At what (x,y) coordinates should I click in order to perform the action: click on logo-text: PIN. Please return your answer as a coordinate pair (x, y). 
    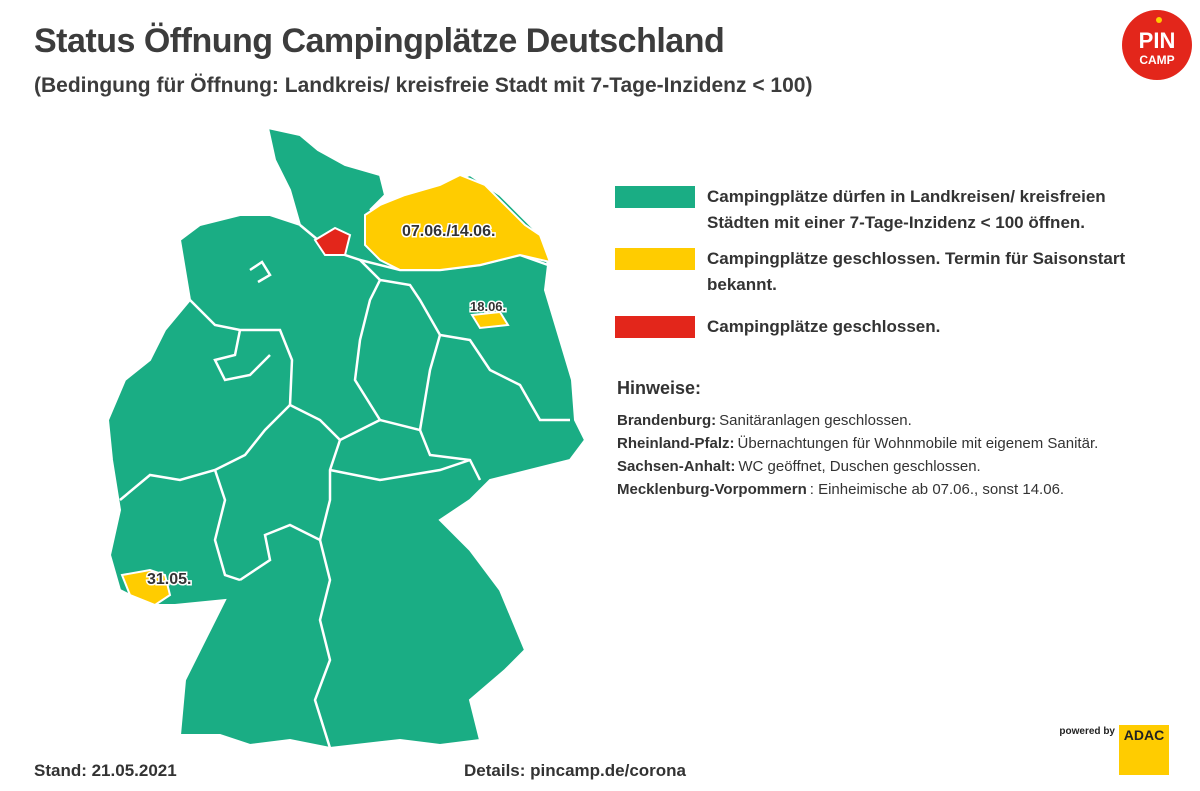
    Looking at the image, I should click on (1157, 40).